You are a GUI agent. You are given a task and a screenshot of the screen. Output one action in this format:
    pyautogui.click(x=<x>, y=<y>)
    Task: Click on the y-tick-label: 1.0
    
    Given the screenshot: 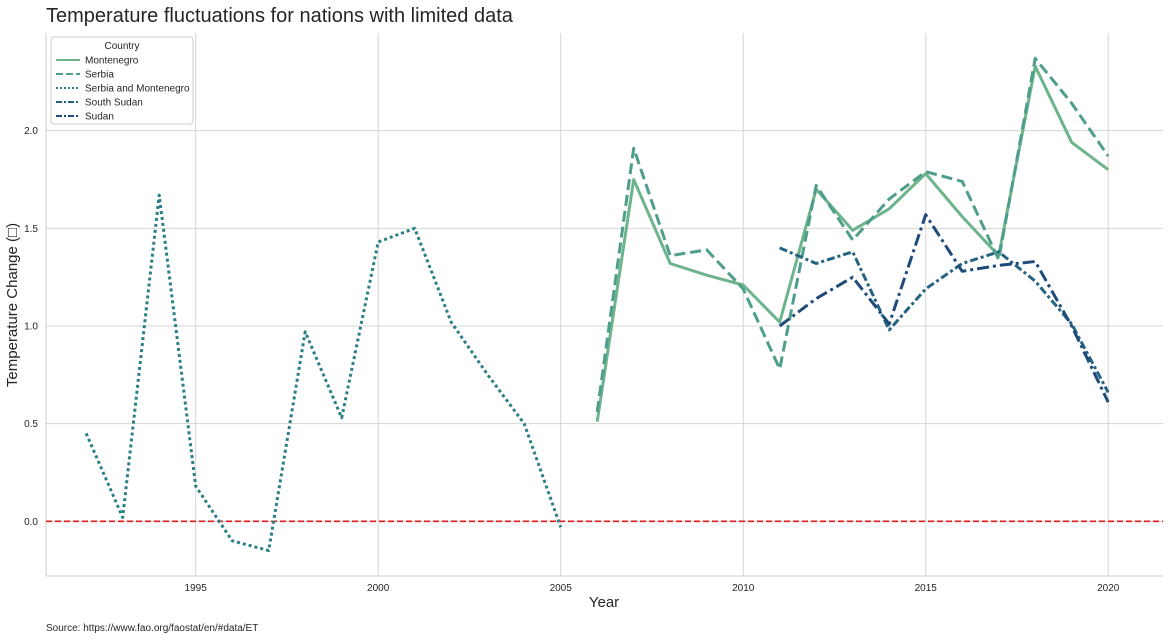 What is the action you would take?
    pyautogui.click(x=31, y=326)
    